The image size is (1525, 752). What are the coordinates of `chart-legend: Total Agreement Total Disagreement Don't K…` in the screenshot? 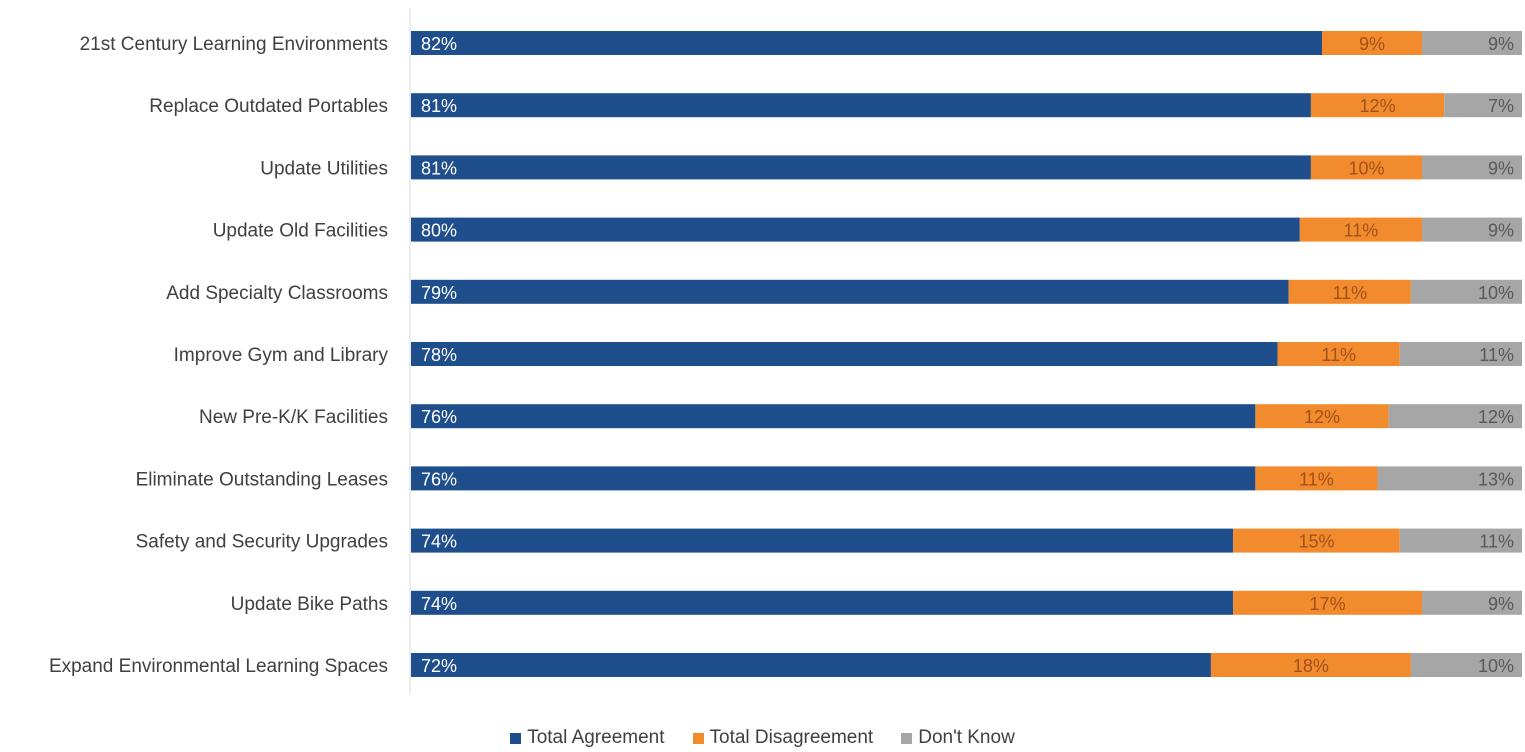 It's located at (762, 738).